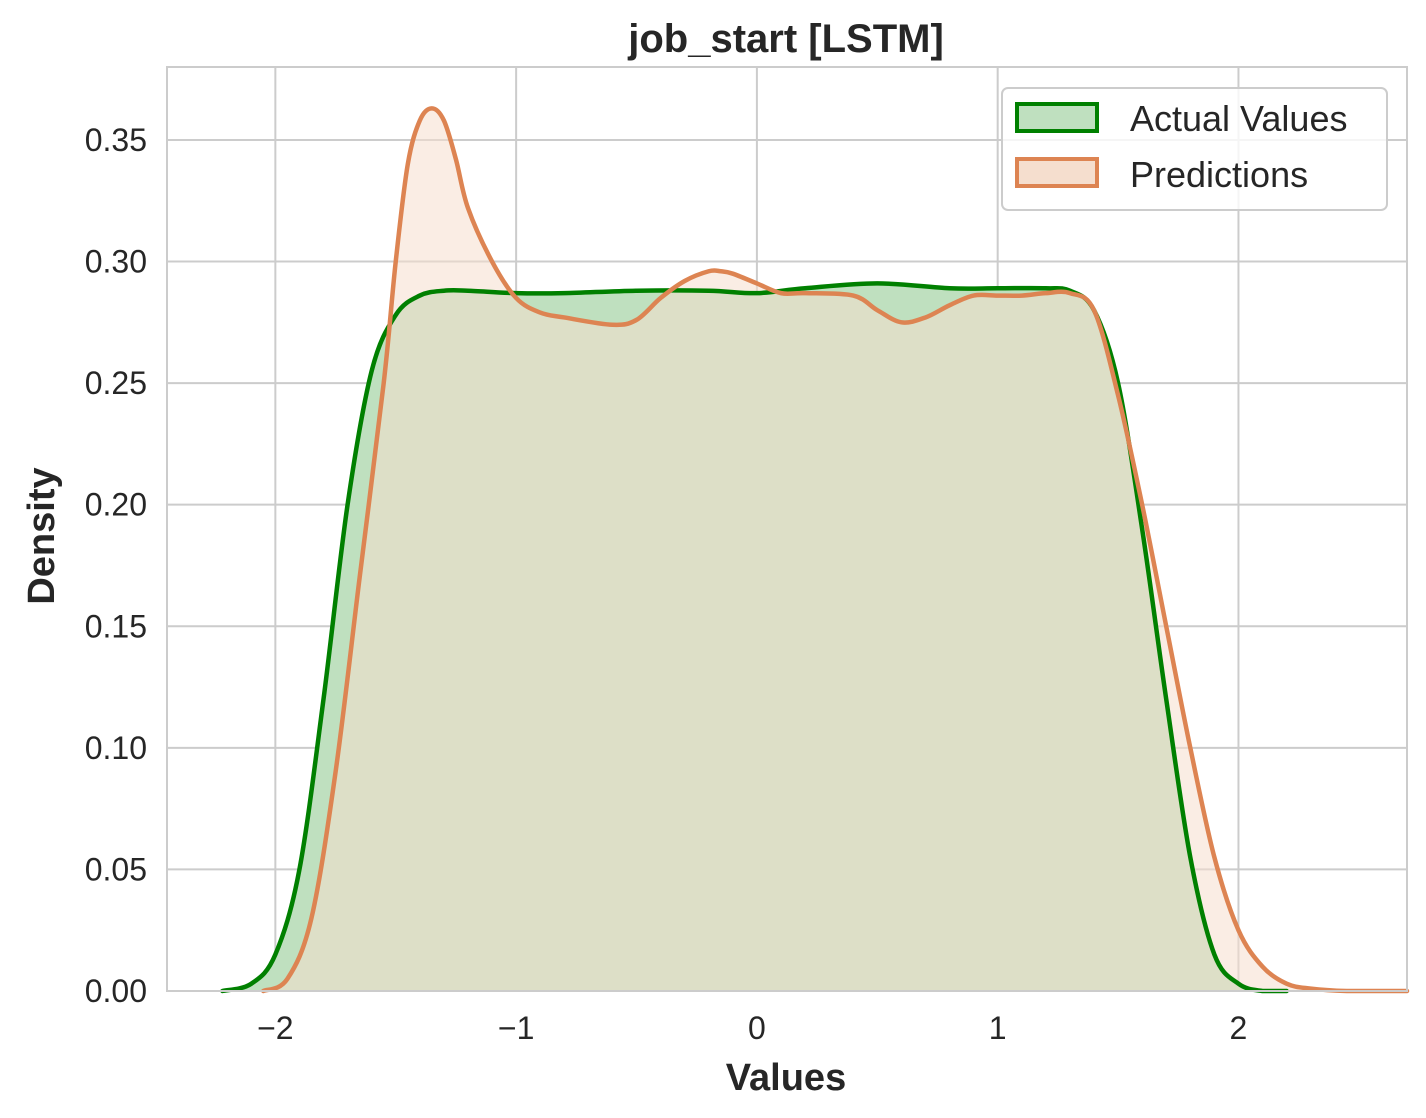 The width and height of the screenshot is (1426, 1118). Describe the element at coordinates (1057, 172) in the screenshot. I see `legend-swatch-predictions` at that location.